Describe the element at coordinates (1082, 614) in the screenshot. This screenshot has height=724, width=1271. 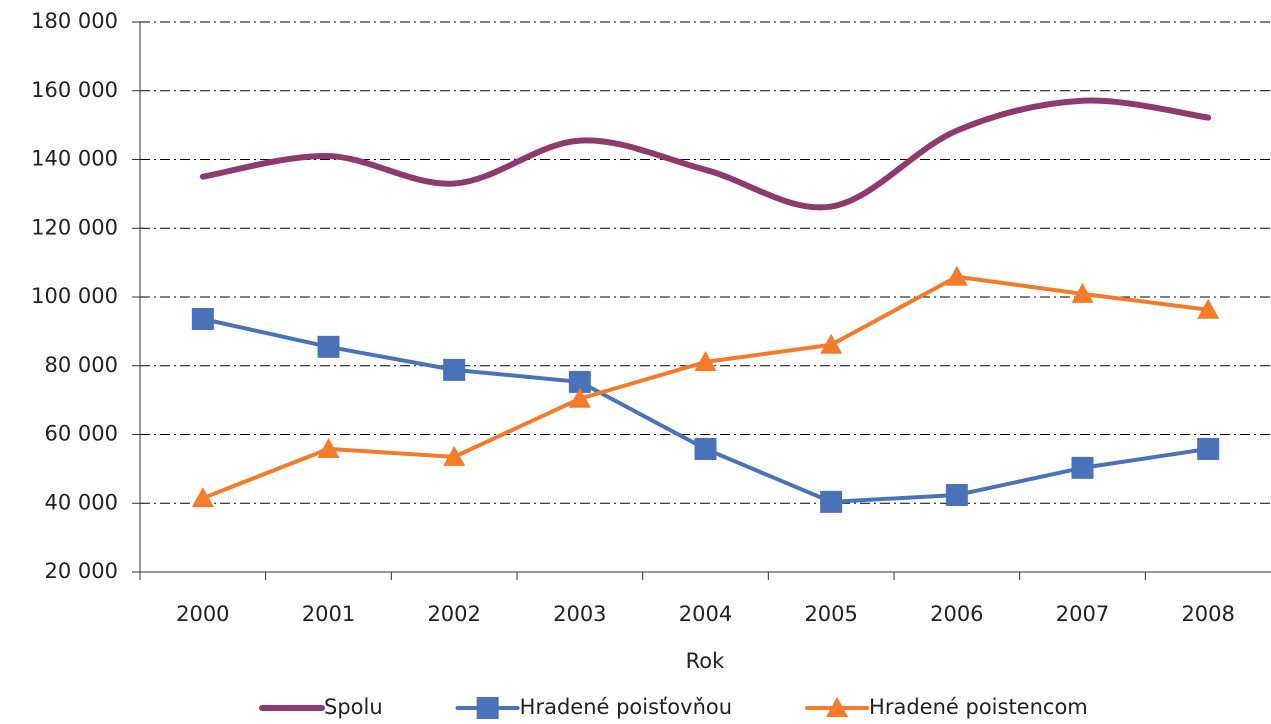
I see `x-tick-label: 2007` at that location.